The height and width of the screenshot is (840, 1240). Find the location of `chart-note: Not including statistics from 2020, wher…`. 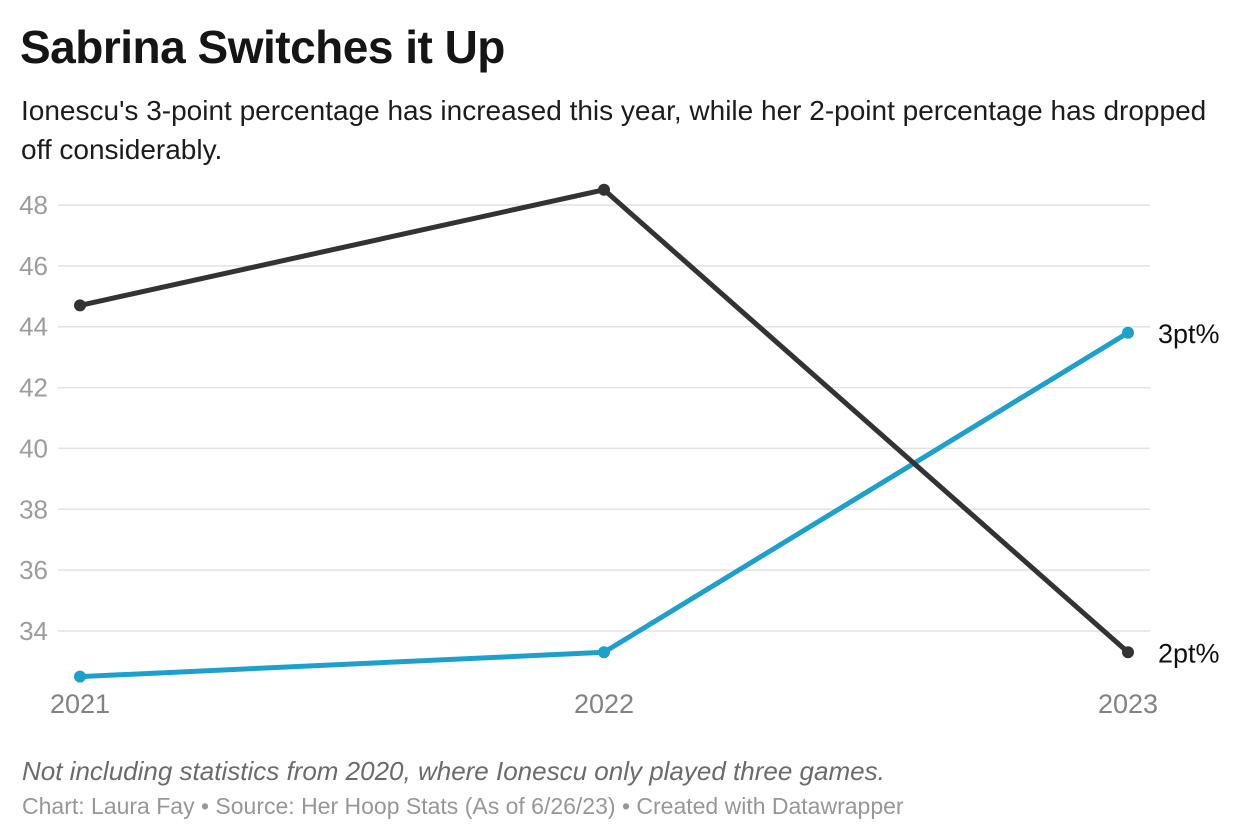

chart-note: Not including statistics from 2020, wher… is located at coordinates (453, 771).